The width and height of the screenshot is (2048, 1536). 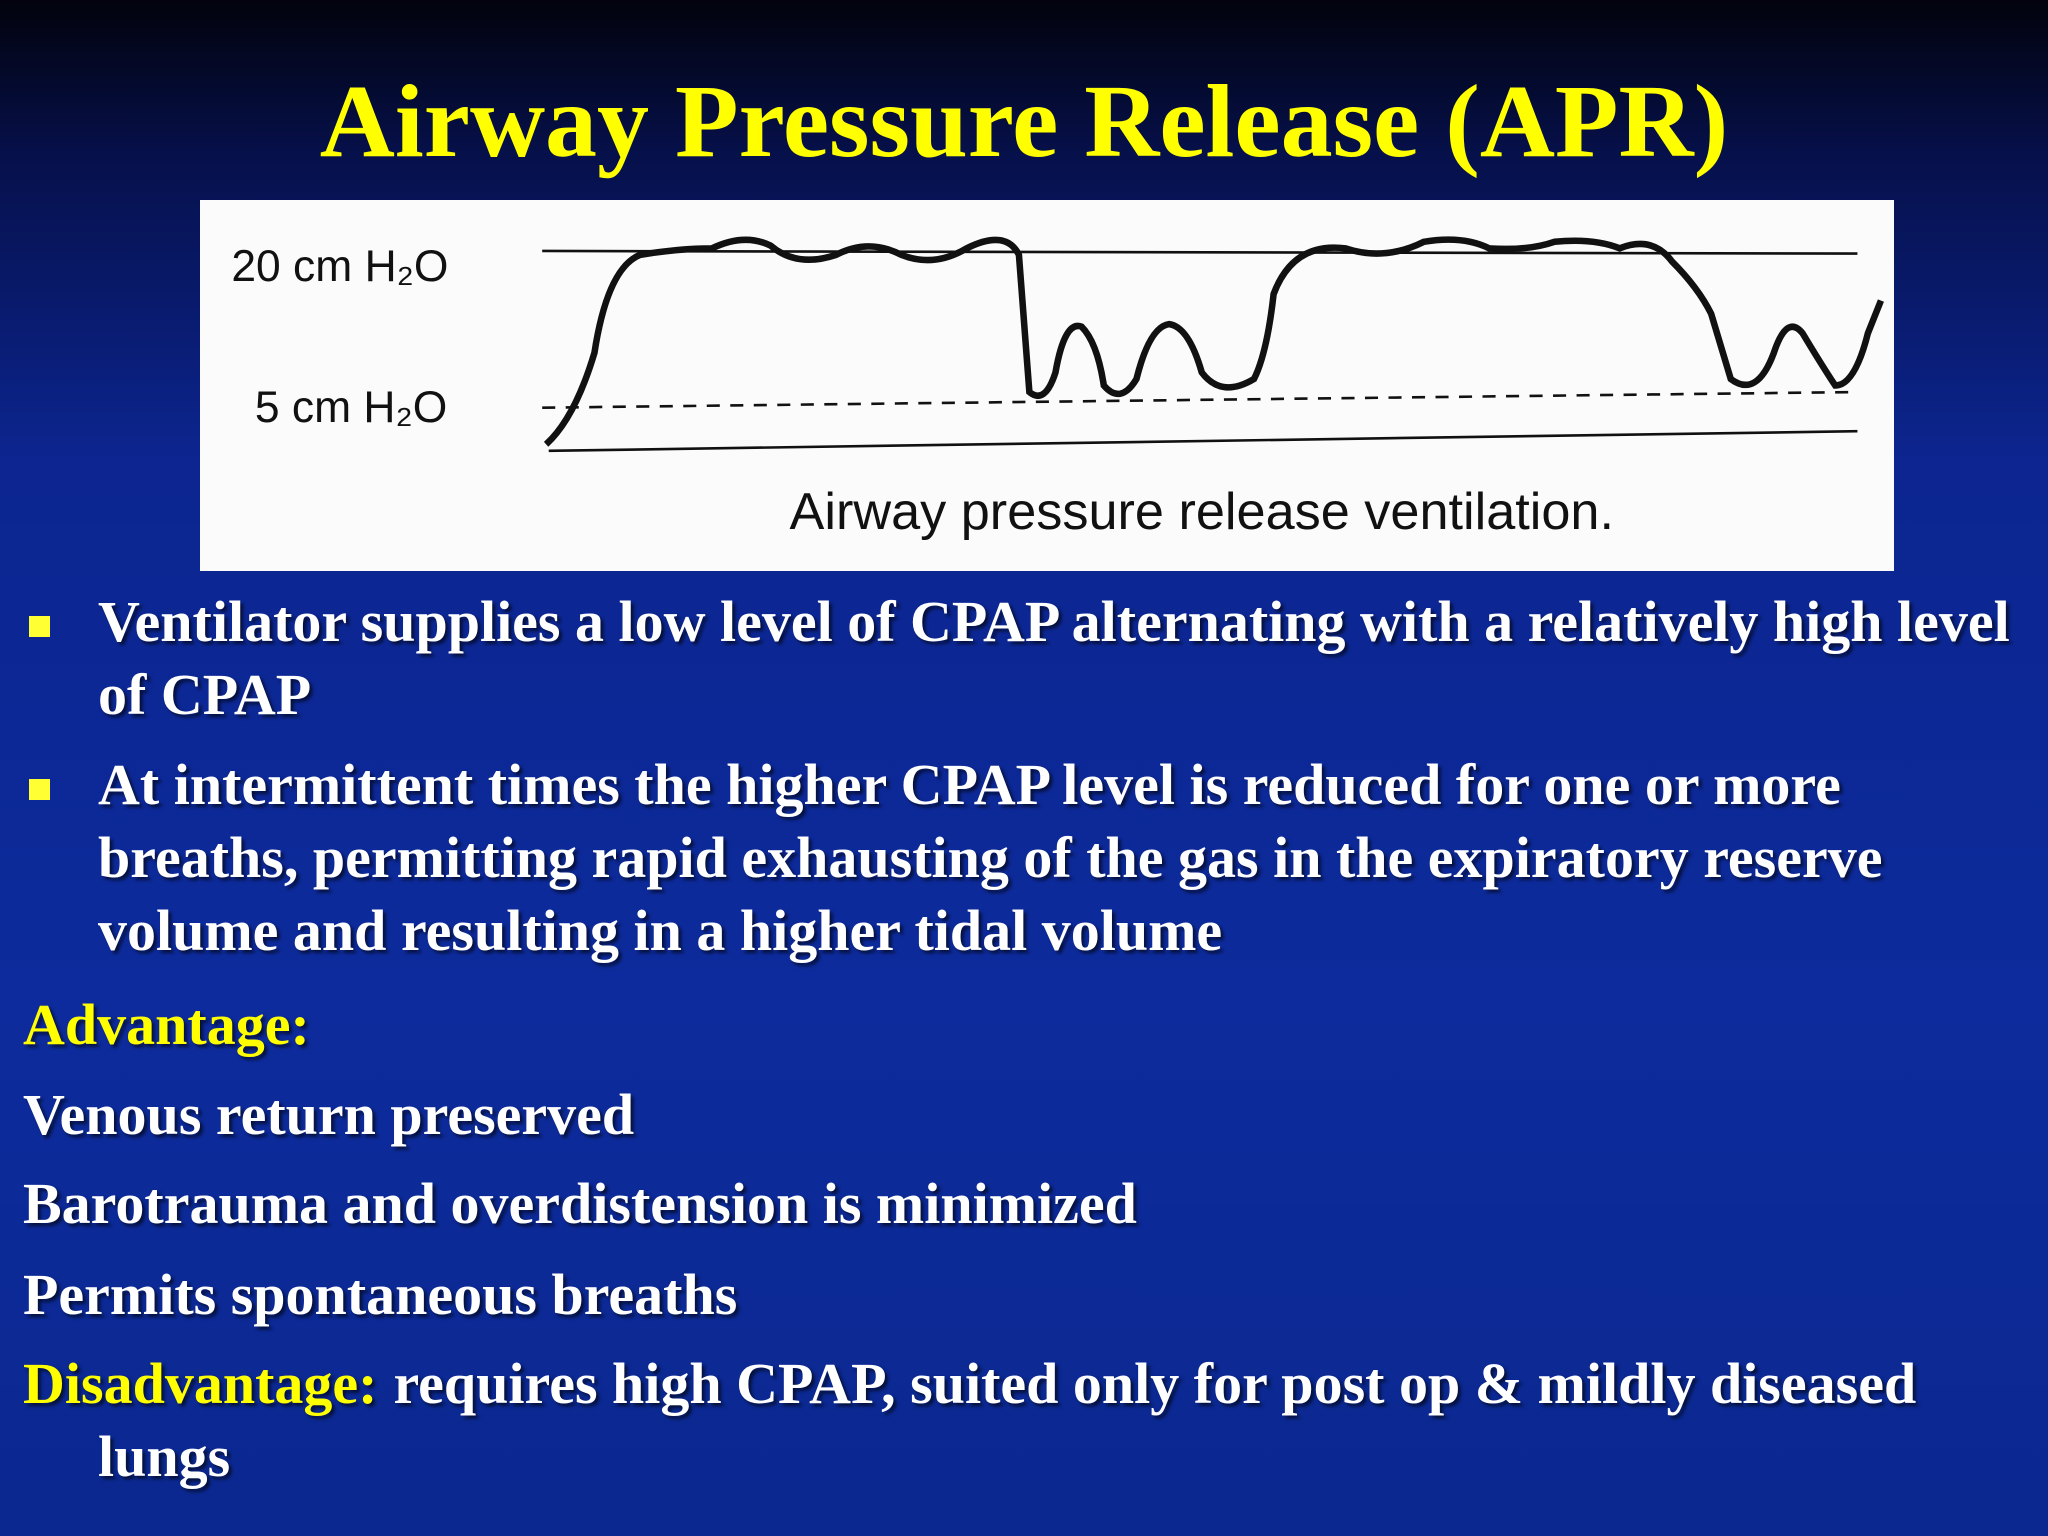 I want to click on slide-title: Airway Pressure Release (APR), so click(x=1024, y=121).